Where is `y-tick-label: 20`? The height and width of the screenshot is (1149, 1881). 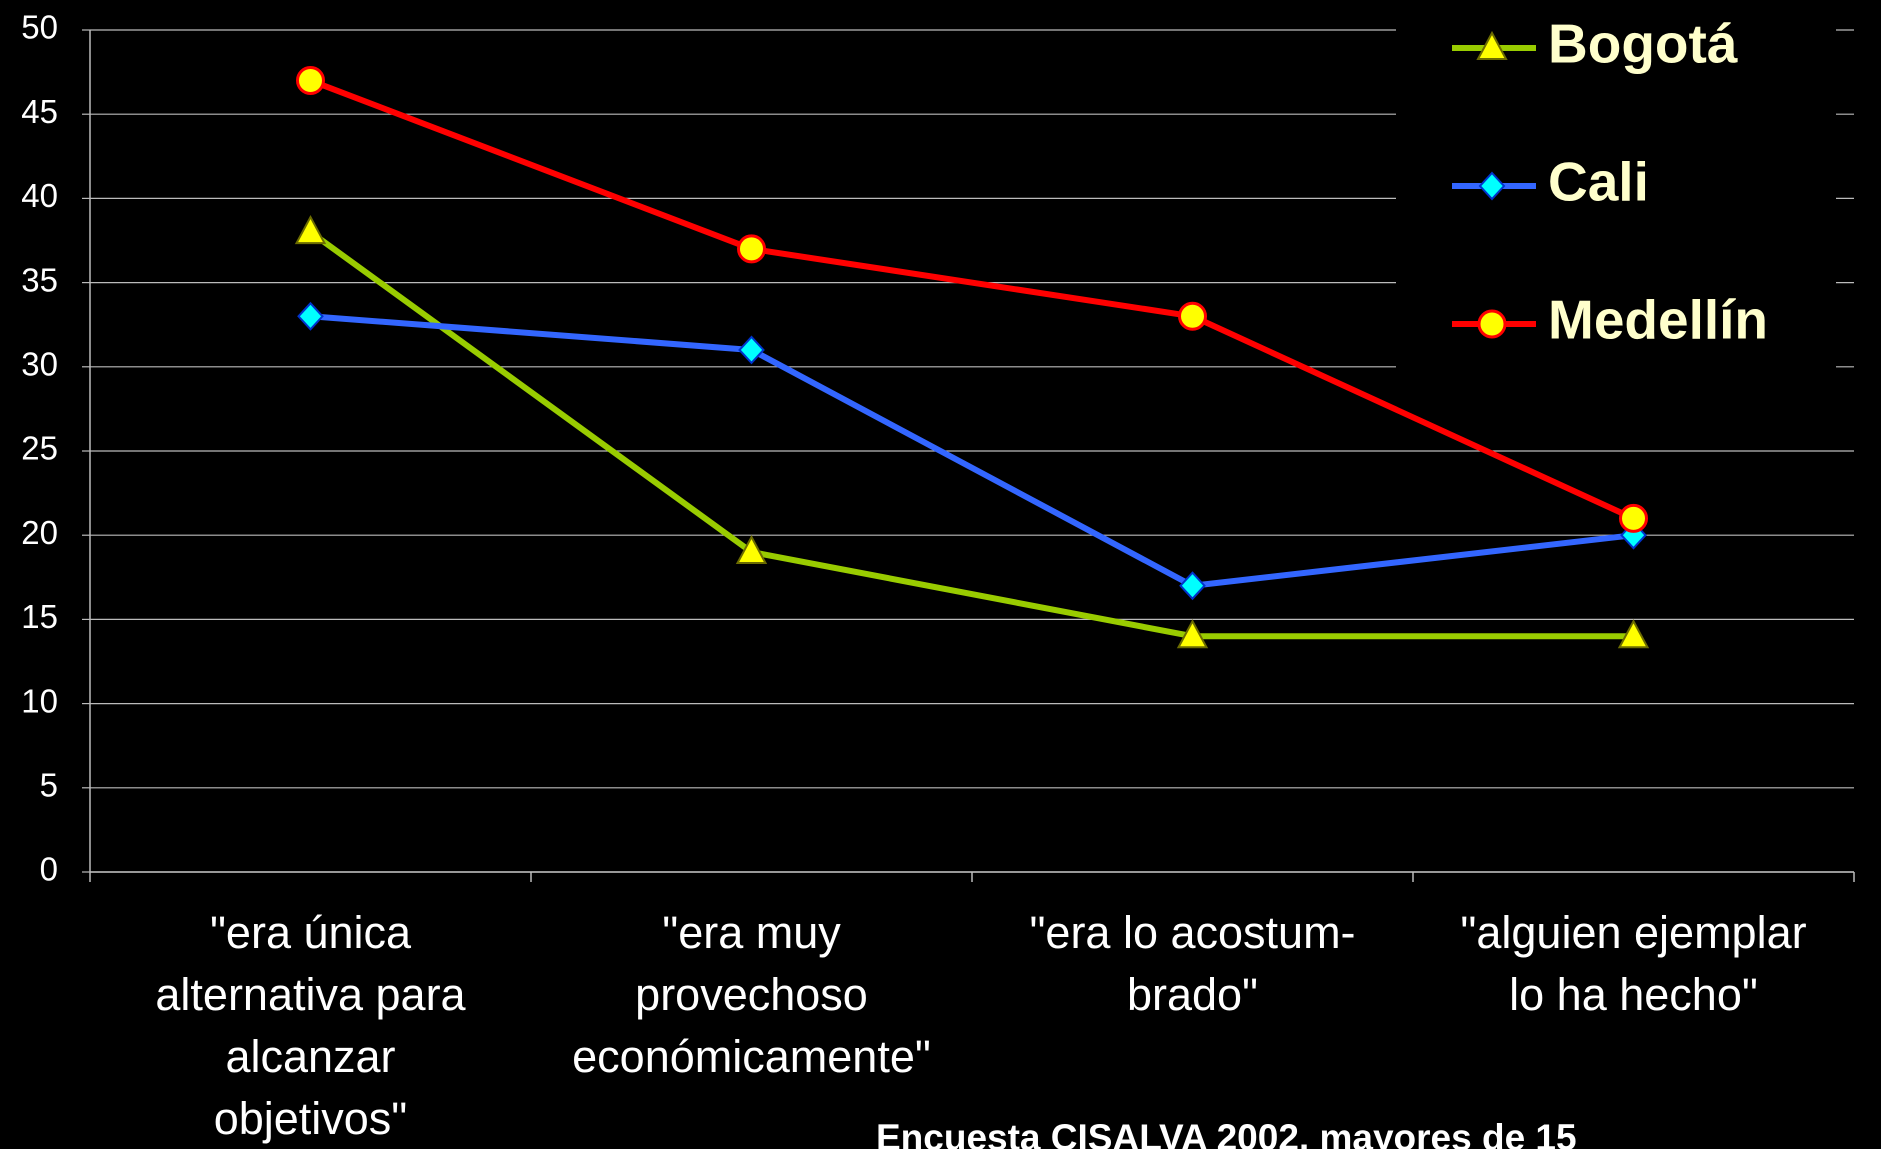 y-tick-label: 20 is located at coordinates (39, 532).